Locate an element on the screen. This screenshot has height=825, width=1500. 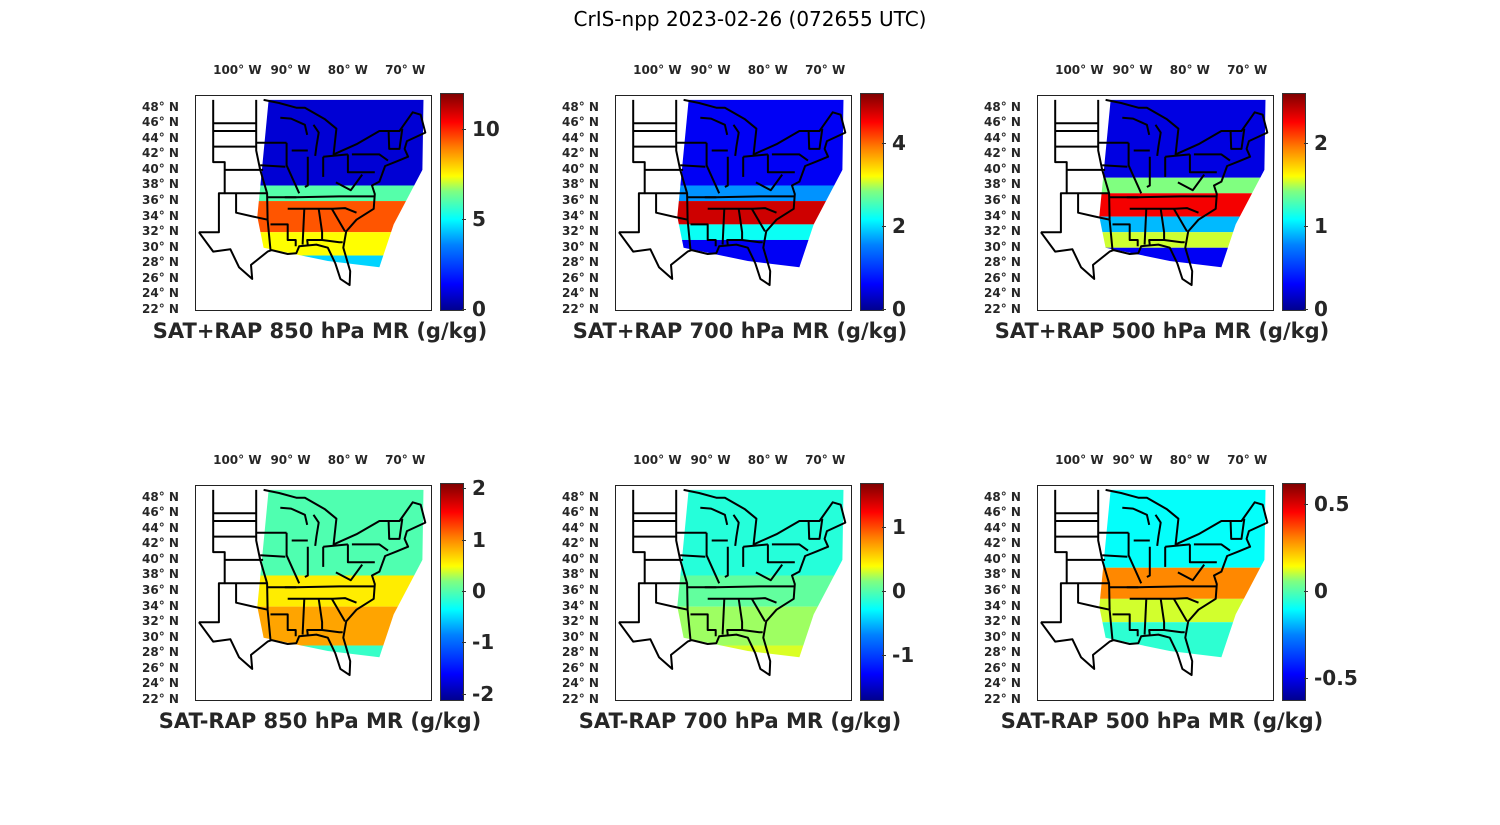
latitude-tick-label: 38° N is located at coordinates (580, 184).